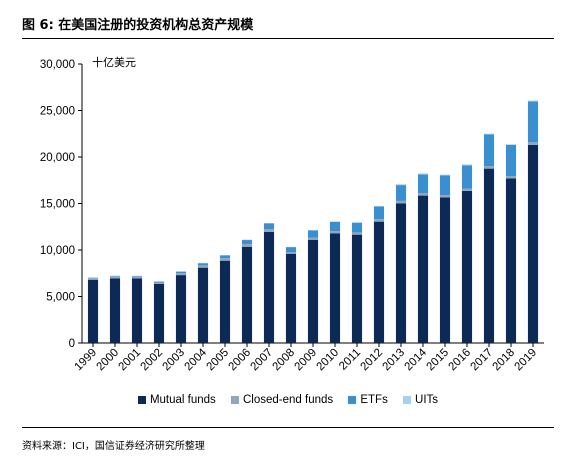 The width and height of the screenshot is (576, 466). Describe the element at coordinates (401, 193) in the screenshot. I see `bar-segment-etfs-2013` at that location.